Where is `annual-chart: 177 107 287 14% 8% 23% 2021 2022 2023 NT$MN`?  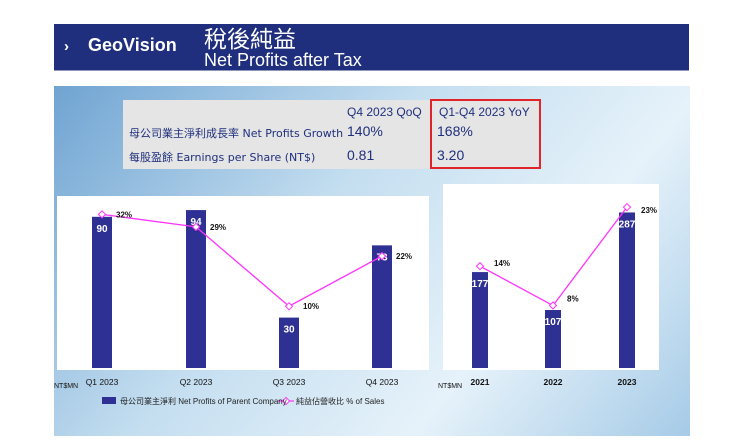 annual-chart: 177 107 287 14% 8% 23% 2021 2022 2023 NT$MN is located at coordinates (547, 296).